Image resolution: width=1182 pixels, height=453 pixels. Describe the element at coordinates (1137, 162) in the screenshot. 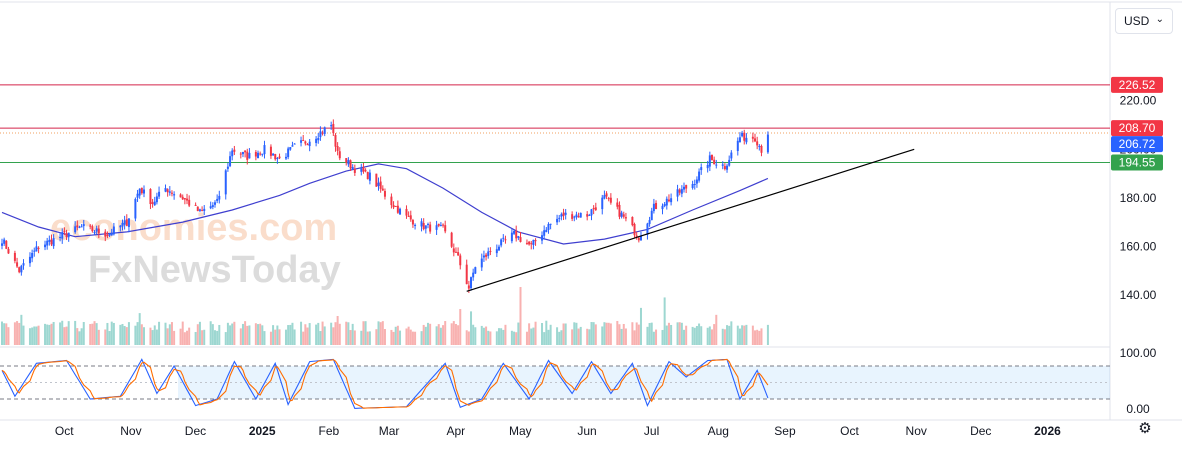

I see `price-badge-bg` at that location.